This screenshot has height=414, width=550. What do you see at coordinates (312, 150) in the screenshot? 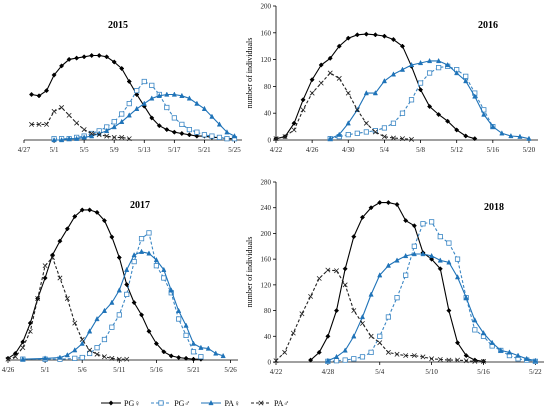
I see `x-tick-label: 4/26` at bounding box center [312, 150].